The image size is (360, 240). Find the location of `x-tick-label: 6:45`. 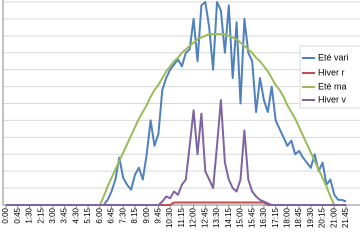

x-tick-label: 6:45 is located at coordinates (111, 215).